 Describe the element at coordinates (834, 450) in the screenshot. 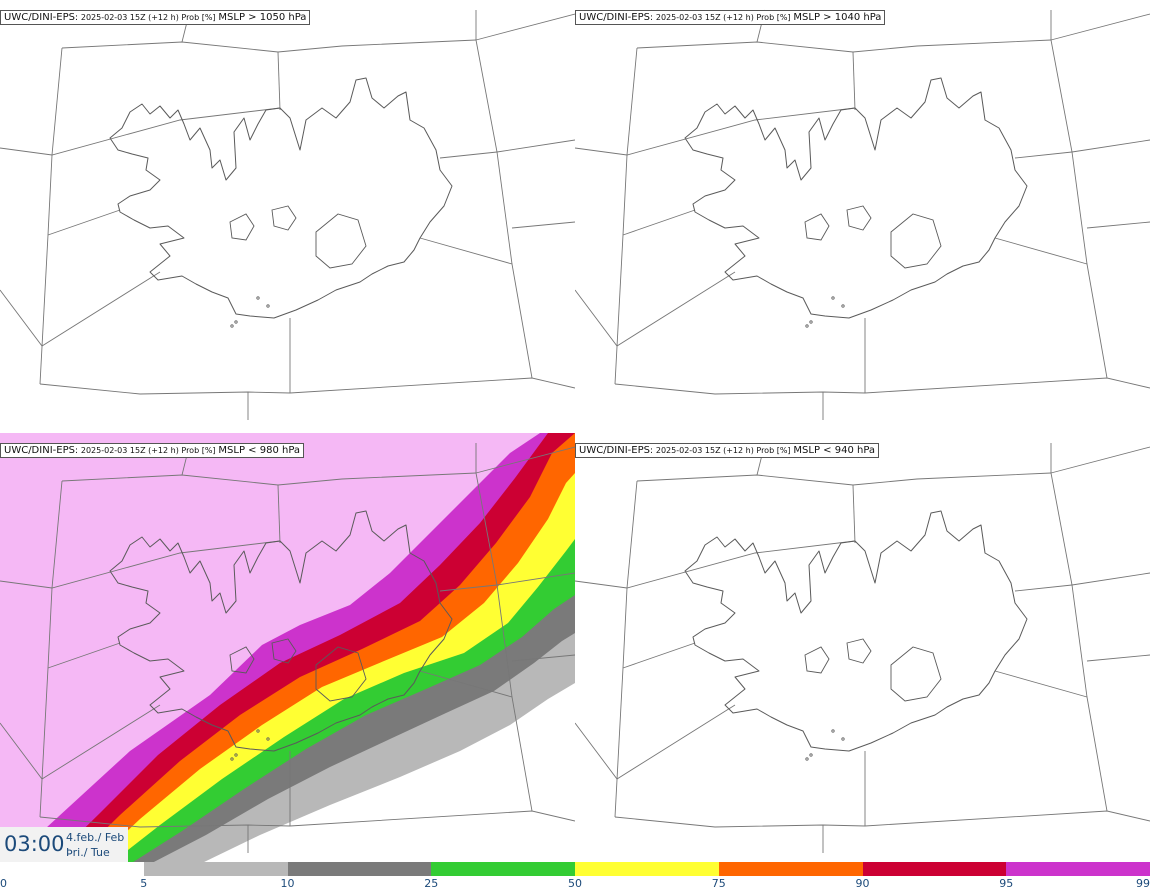

I see `threshold-label: MSLP < 940 hPa` at that location.